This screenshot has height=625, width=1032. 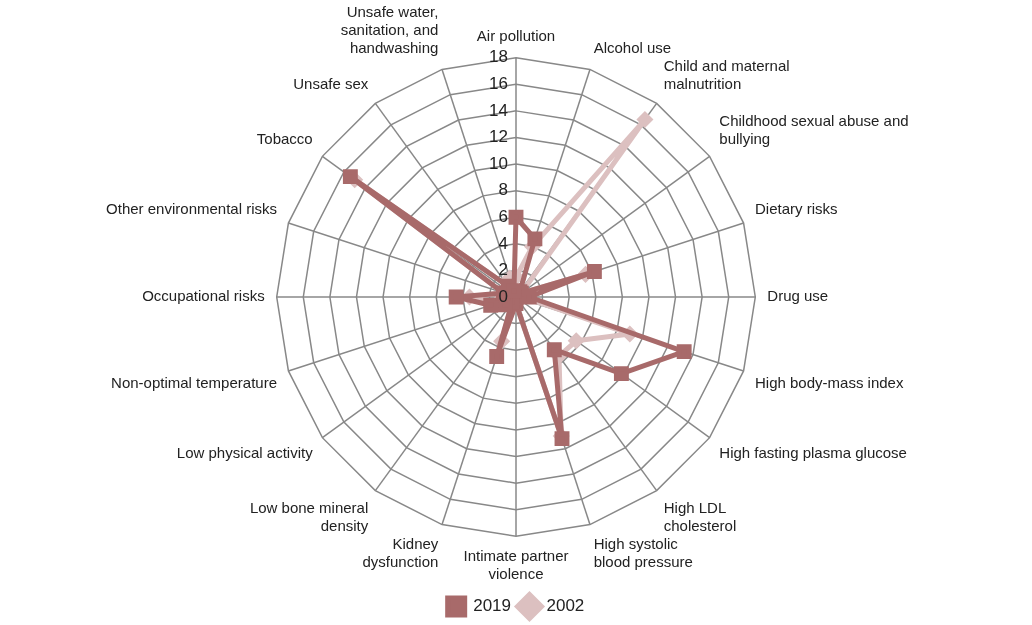 What do you see at coordinates (503, 216) in the screenshot?
I see `y-tick-label: 6` at bounding box center [503, 216].